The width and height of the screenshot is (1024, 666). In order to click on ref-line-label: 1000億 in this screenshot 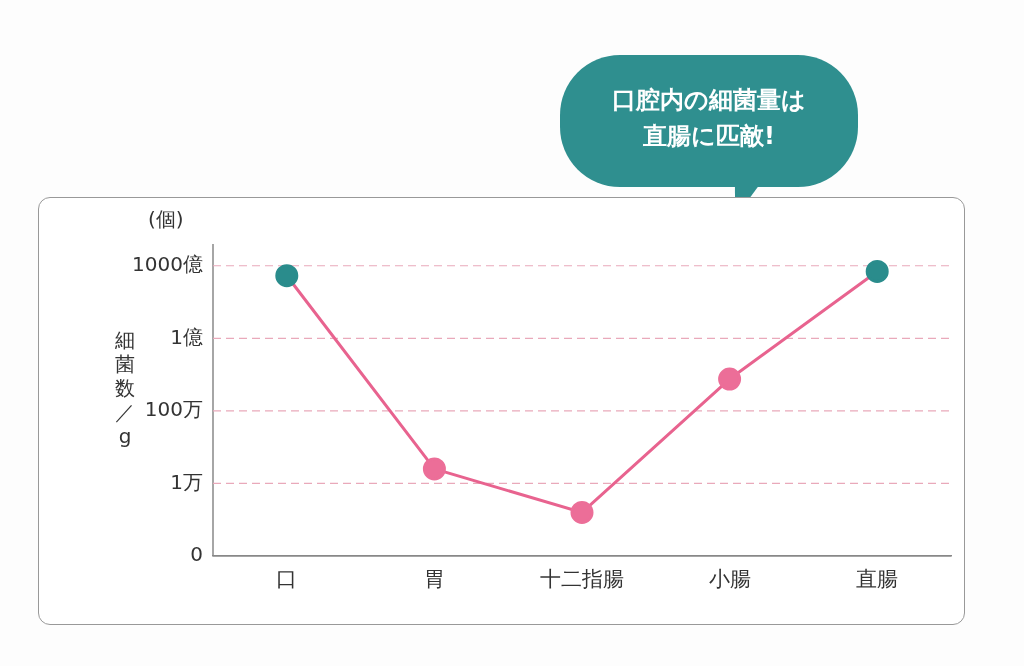, I will do `click(167, 263)`.